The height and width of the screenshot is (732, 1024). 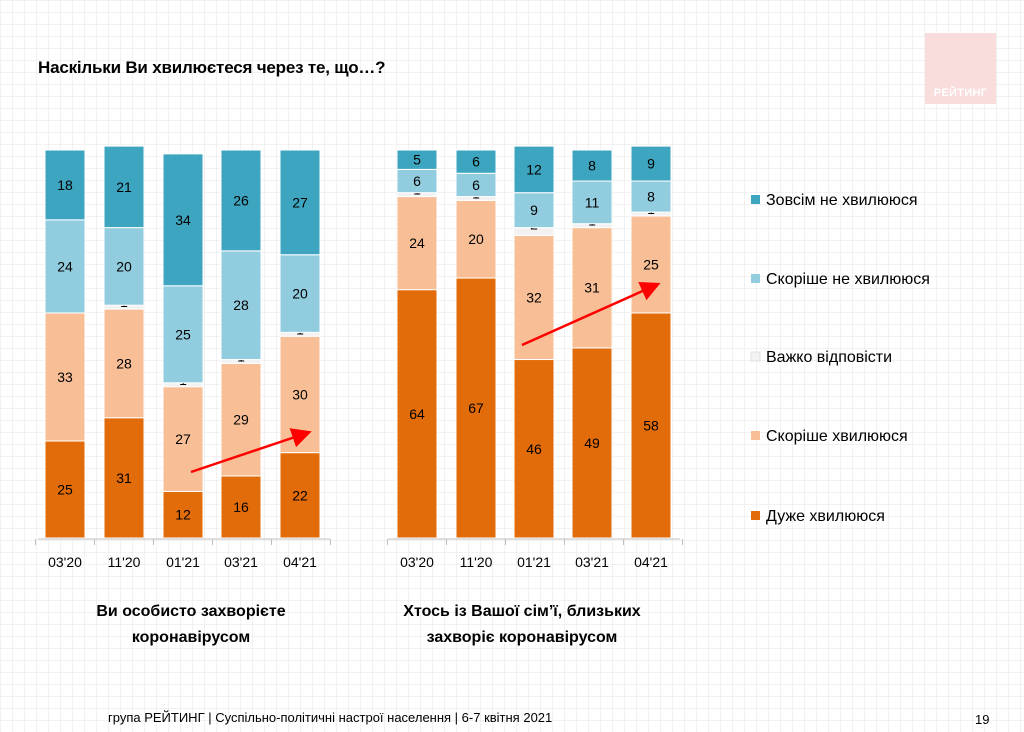 I want to click on data-label: 67, so click(x=476, y=408).